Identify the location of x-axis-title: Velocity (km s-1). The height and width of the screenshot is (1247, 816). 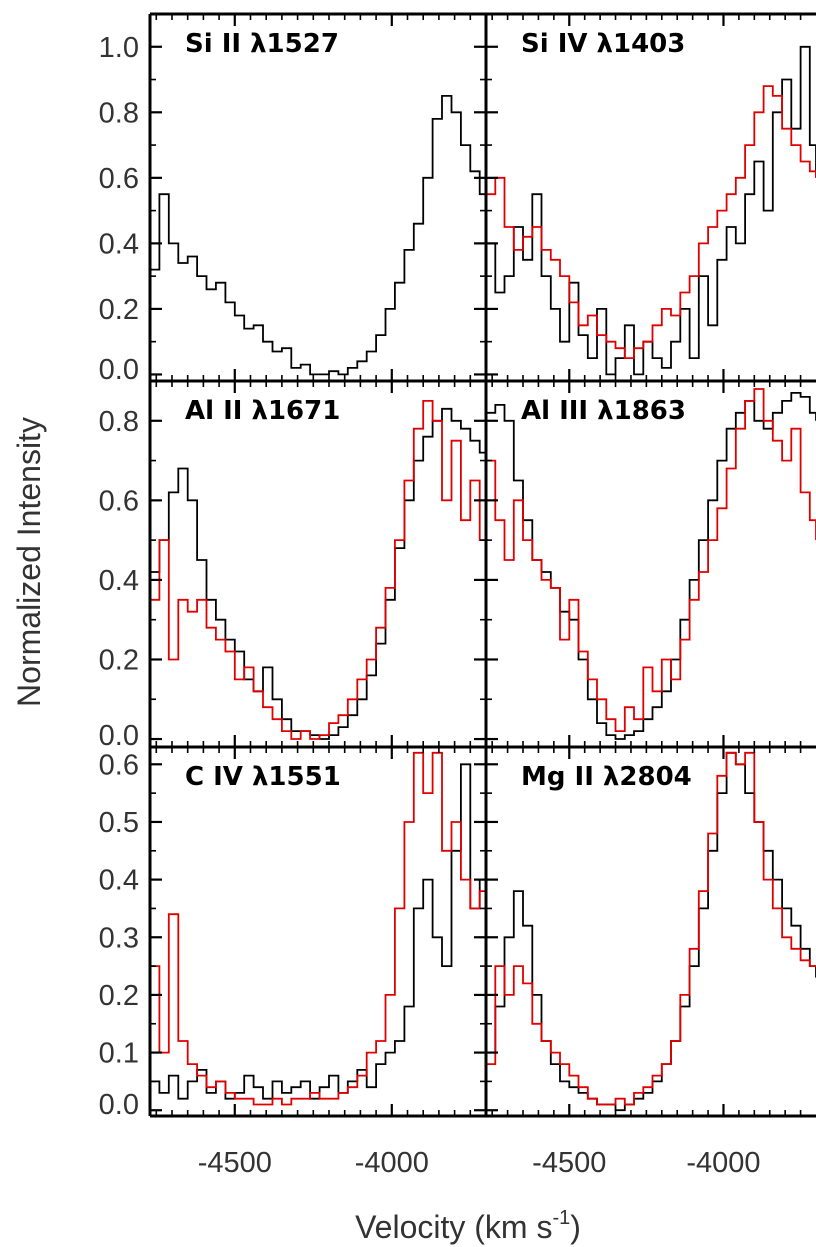
(468, 1226).